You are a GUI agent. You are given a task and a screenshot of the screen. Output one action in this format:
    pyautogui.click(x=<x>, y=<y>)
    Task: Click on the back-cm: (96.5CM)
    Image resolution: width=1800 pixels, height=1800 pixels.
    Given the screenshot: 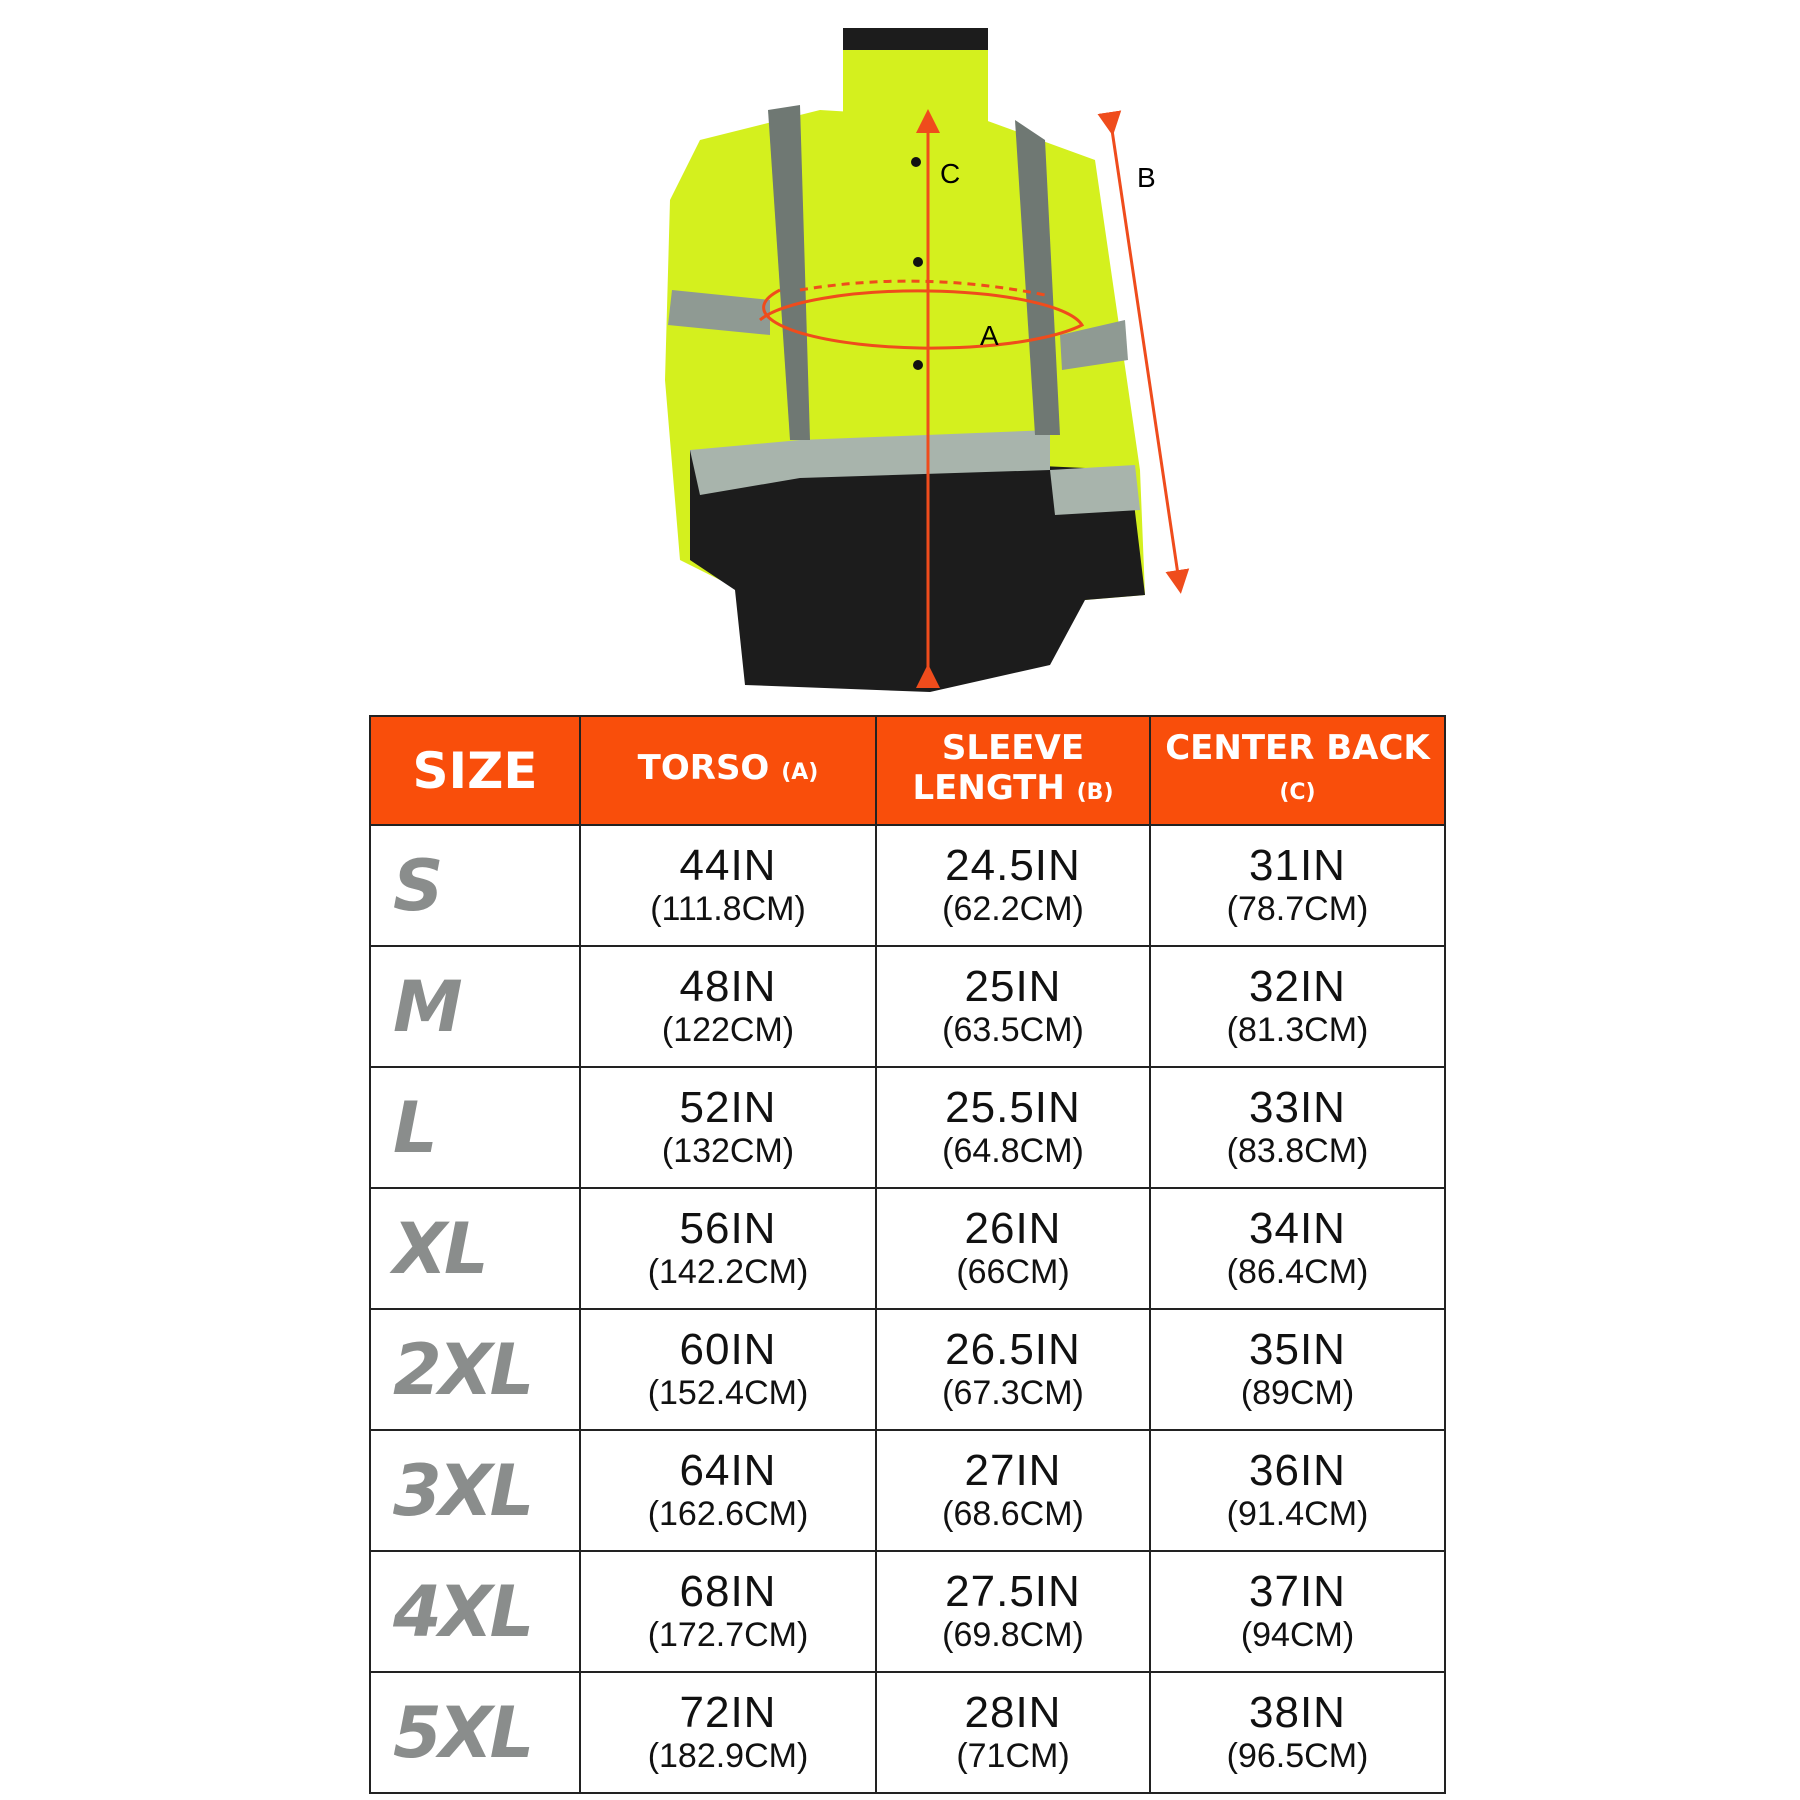 What is the action you would take?
    pyautogui.click(x=1297, y=1755)
    